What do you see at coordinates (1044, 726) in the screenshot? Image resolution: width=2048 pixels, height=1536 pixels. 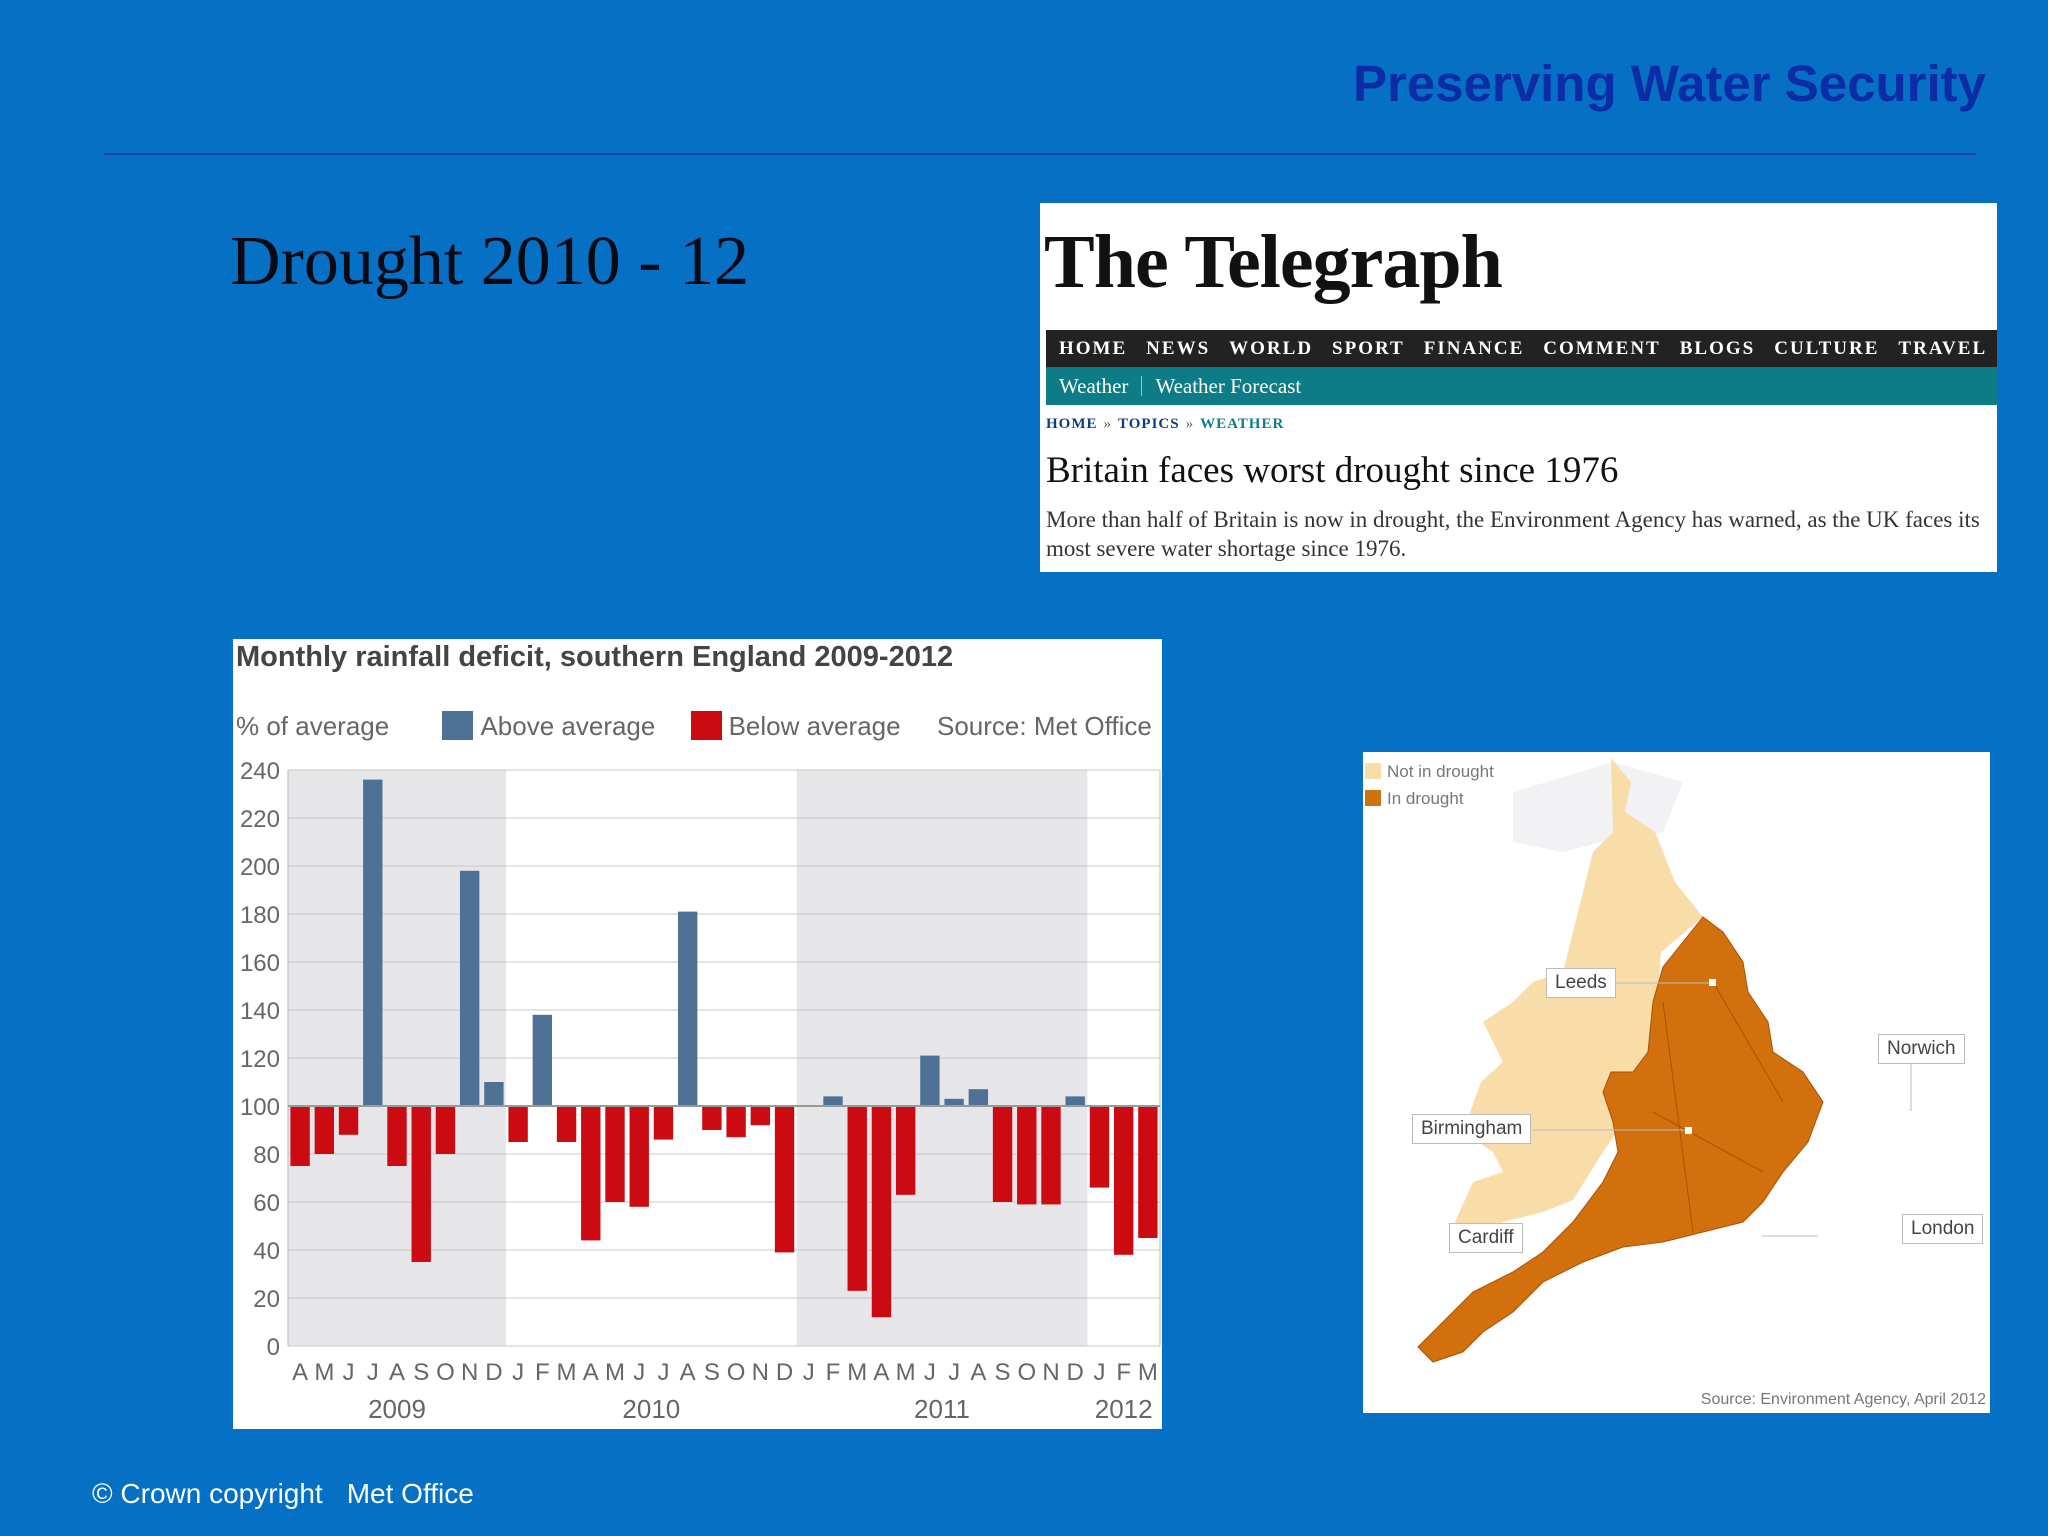 I see `chart-source: Source: Met Office` at bounding box center [1044, 726].